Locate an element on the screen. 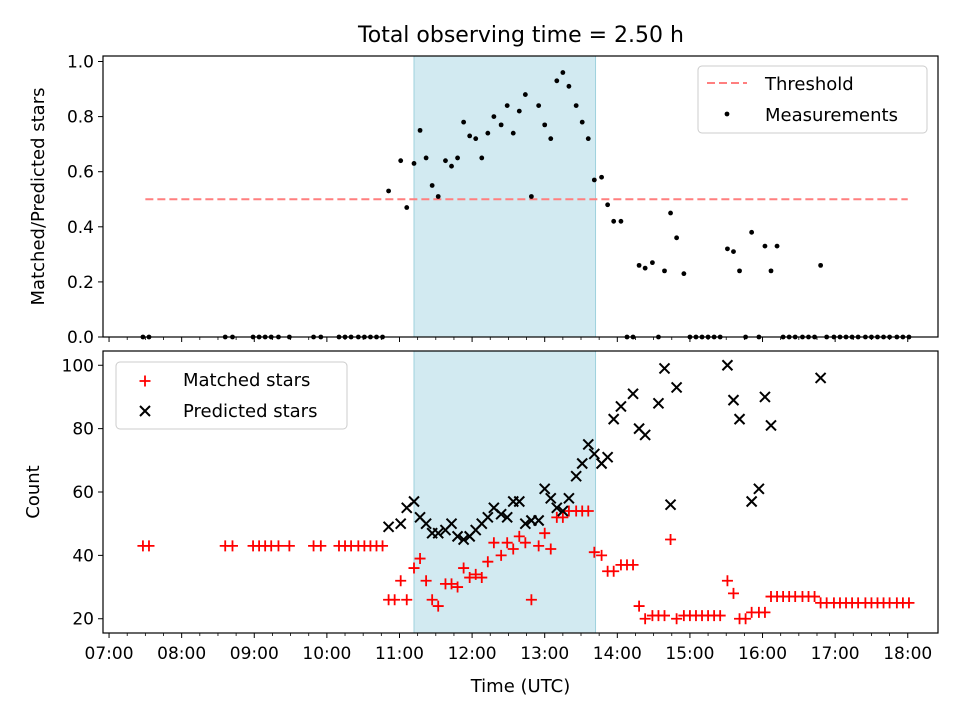 The width and height of the screenshot is (960, 720). y-tick-label: 0.4 is located at coordinates (80, 228).